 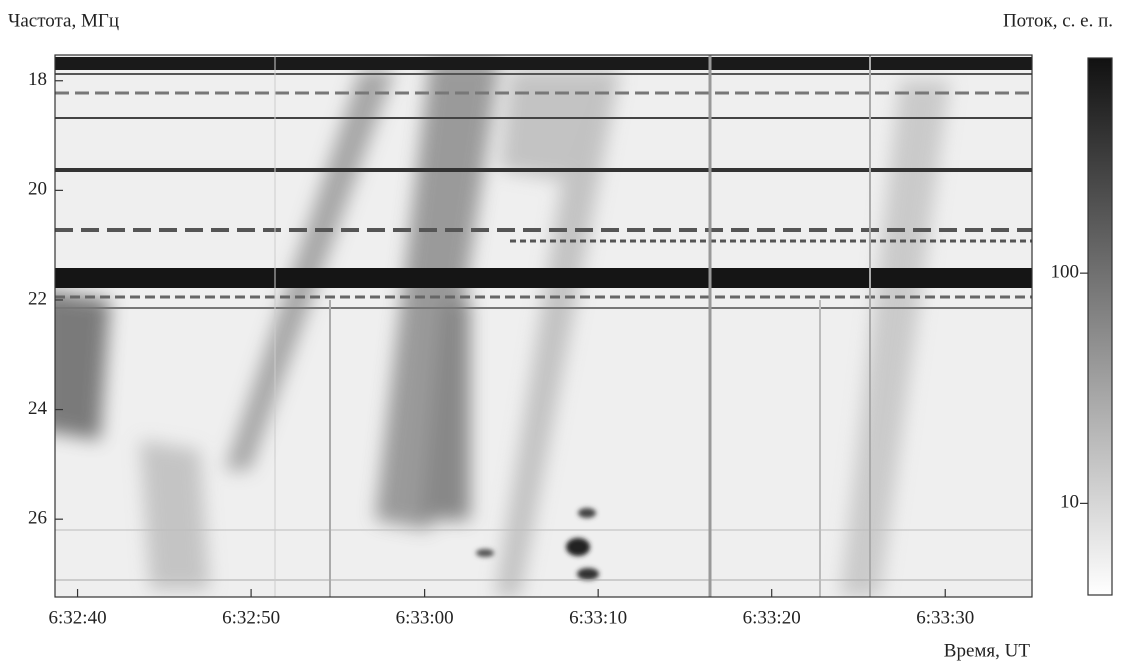 What do you see at coordinates (1058, 20) in the screenshot?
I see `colorbar-label: Поток, с. е. п.` at bounding box center [1058, 20].